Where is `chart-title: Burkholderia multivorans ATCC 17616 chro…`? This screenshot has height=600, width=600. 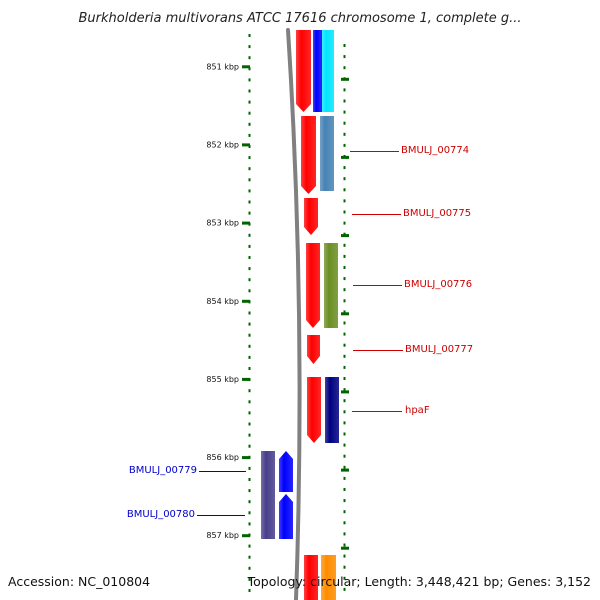 chart-title: Burkholderia multivorans ATCC 17616 chro… is located at coordinates (300, 18).